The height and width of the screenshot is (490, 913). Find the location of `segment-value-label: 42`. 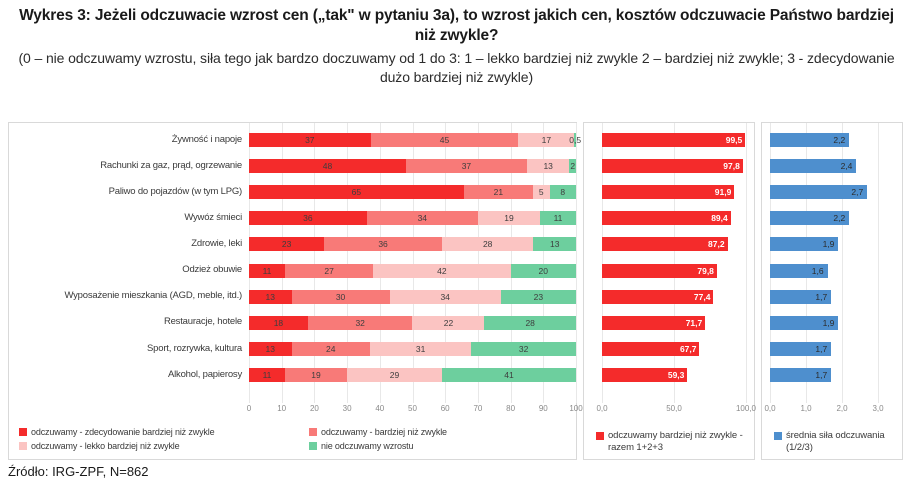

segment-value-label: 42 is located at coordinates (442, 270).